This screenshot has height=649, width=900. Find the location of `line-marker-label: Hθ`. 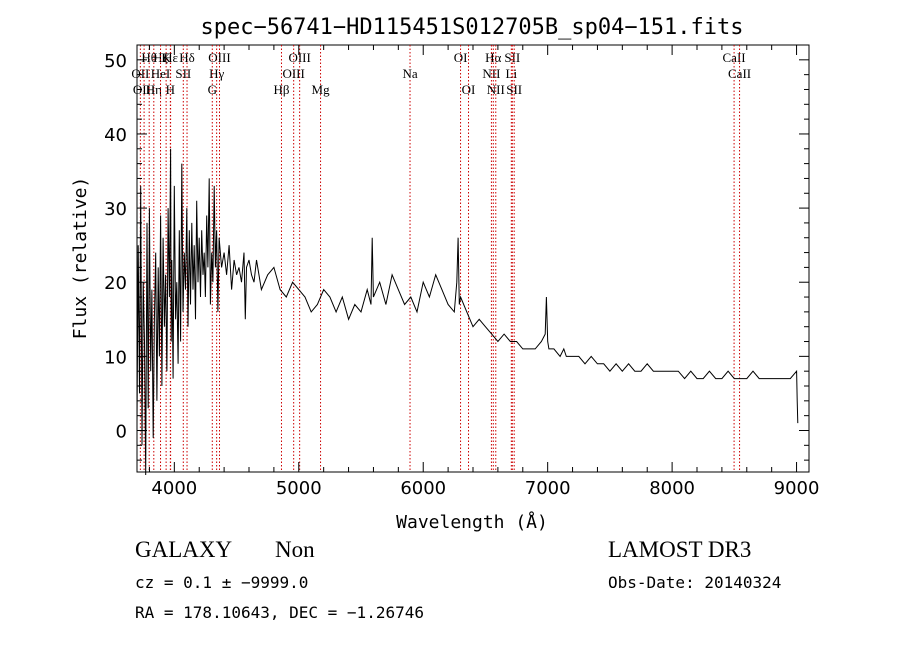

line-marker-label: Hθ is located at coordinates (149, 57).